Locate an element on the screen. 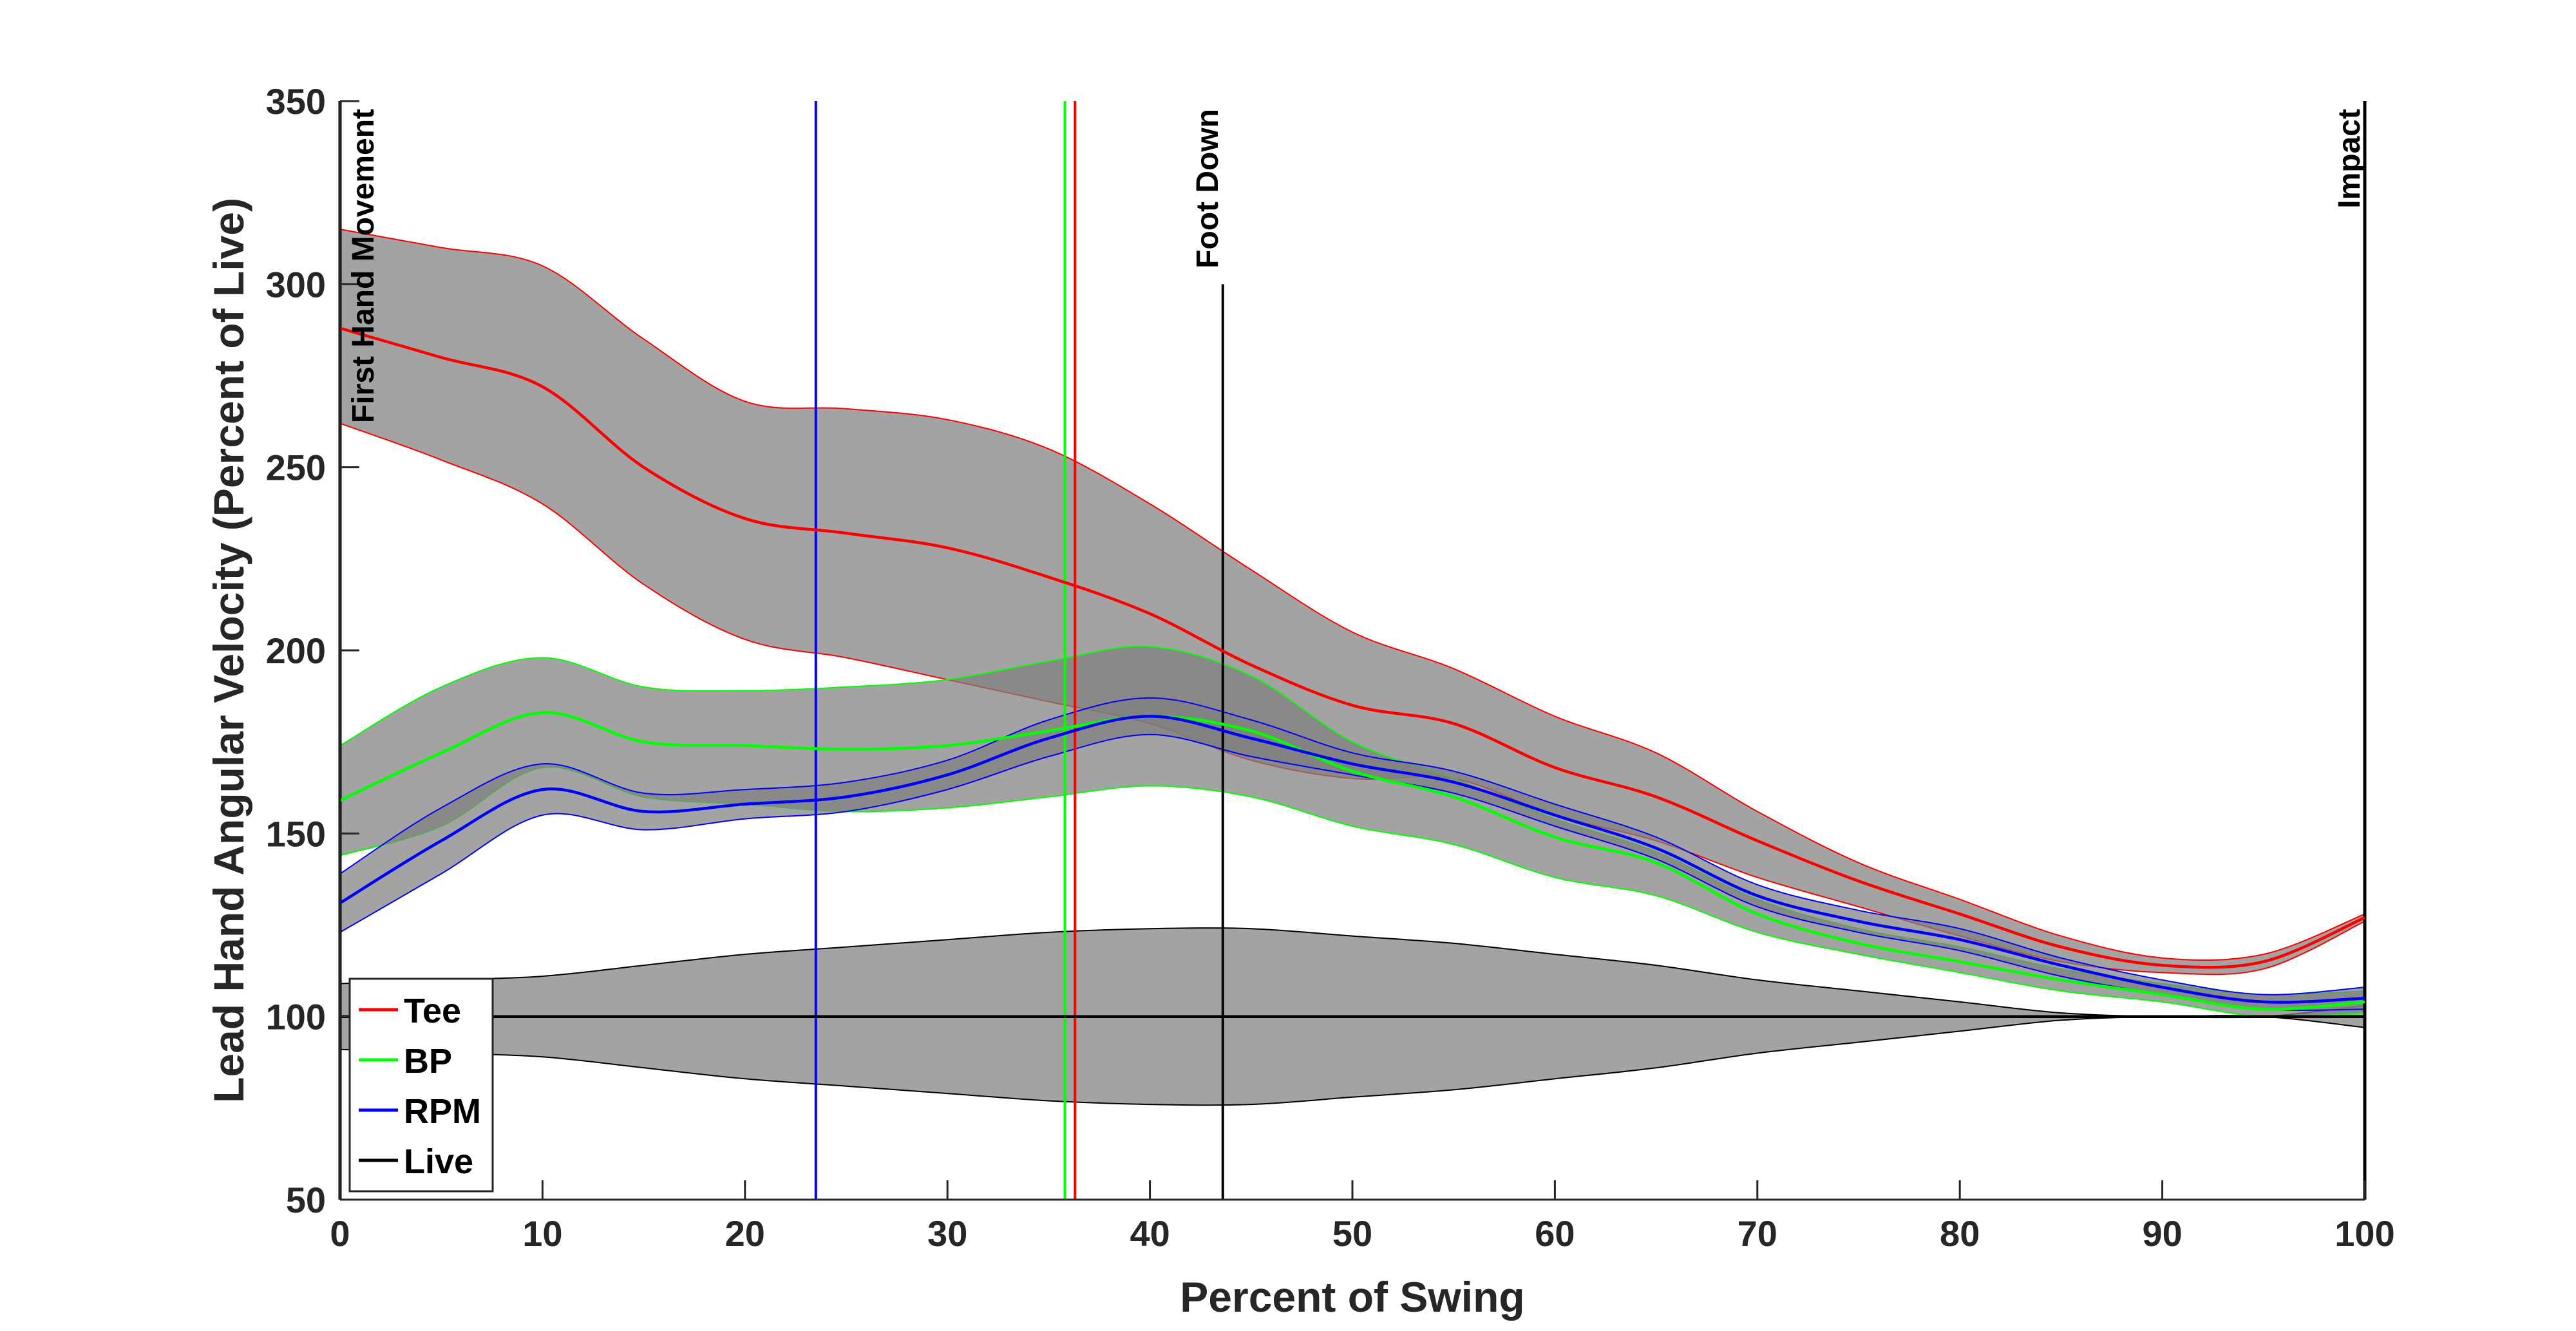 This screenshot has height=1331, width=2576. x-tick-label: 60 is located at coordinates (1555, 1233).